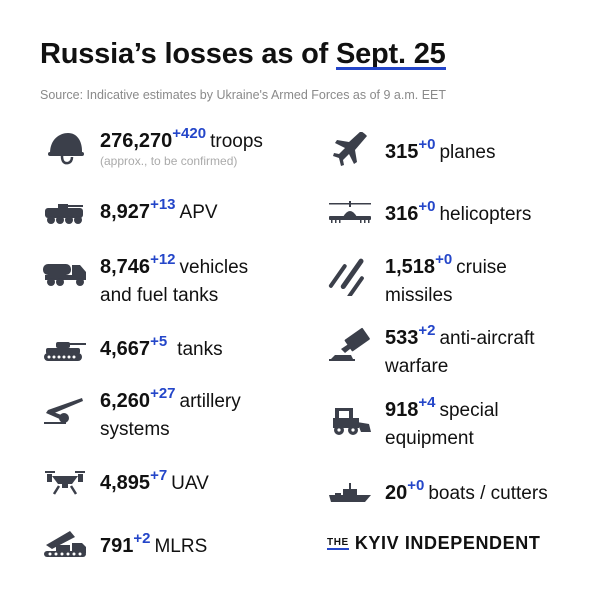 The width and height of the screenshot is (600, 600). What do you see at coordinates (125, 267) in the screenshot?
I see `stat-value: 8,746` at bounding box center [125, 267].